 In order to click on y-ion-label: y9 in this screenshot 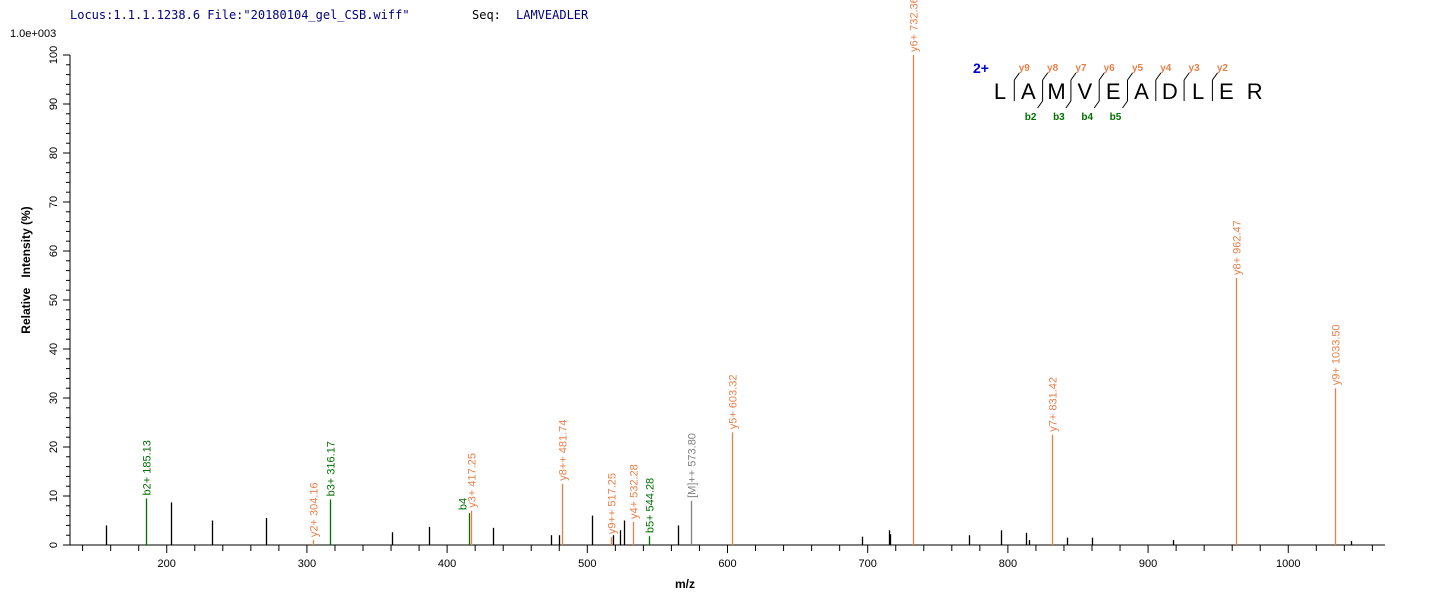, I will do `click(1025, 68)`.